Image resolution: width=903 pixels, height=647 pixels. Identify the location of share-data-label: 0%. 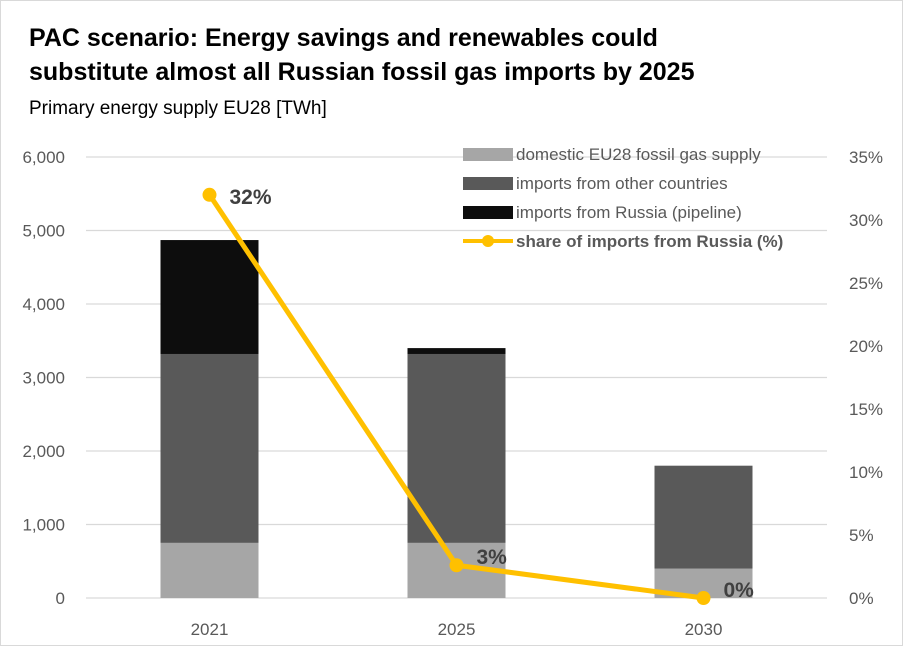
(739, 590).